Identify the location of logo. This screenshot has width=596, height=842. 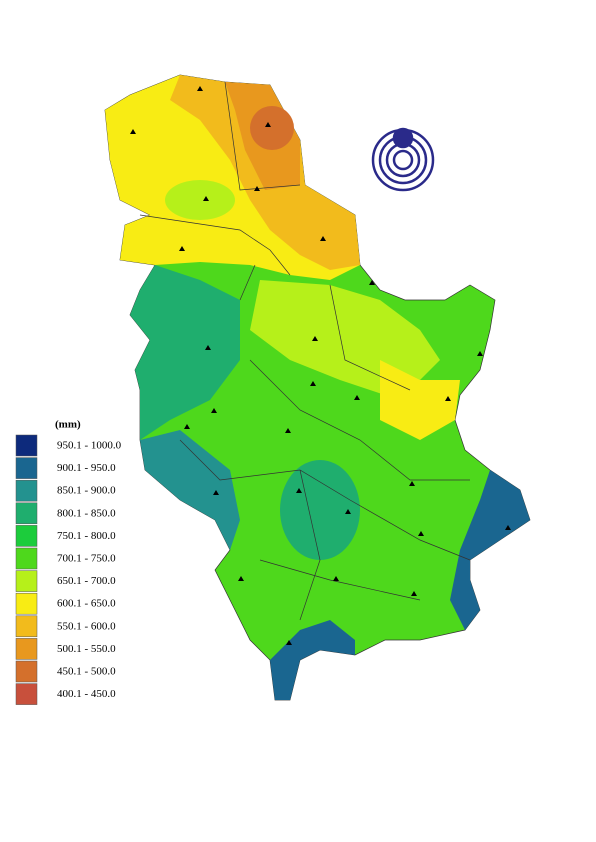
(403, 159).